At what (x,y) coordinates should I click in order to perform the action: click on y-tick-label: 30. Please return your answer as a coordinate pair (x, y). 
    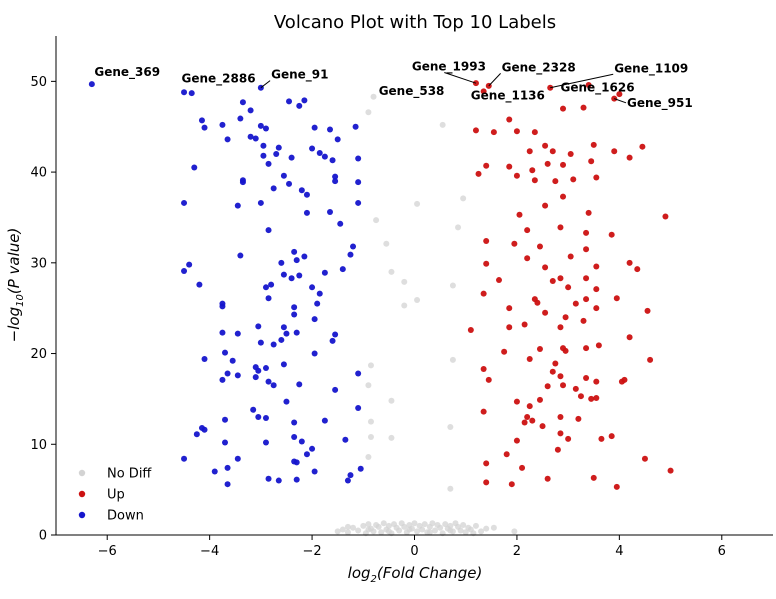
    Looking at the image, I should click on (38, 263).